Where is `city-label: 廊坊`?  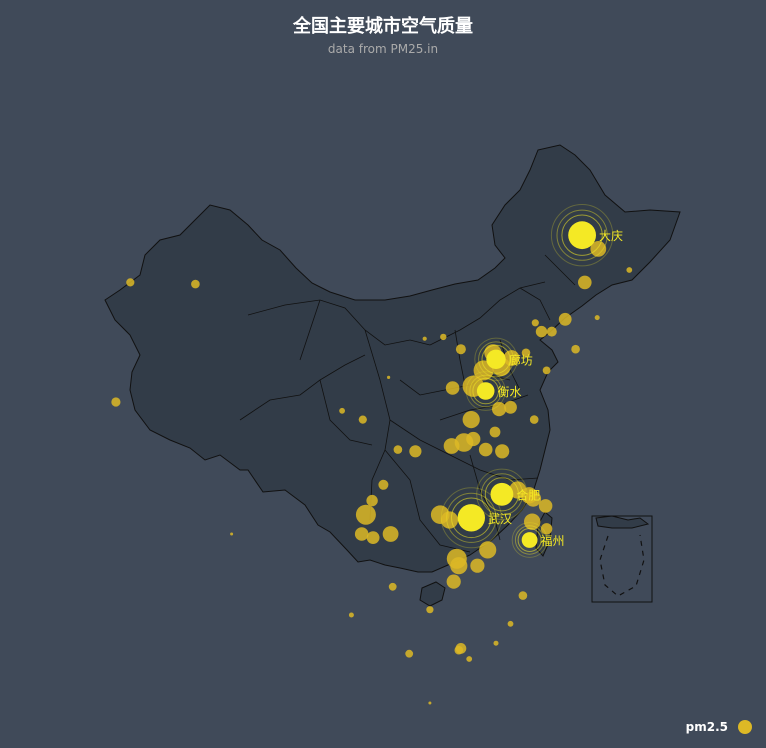 city-label: 廊坊 is located at coordinates (521, 359).